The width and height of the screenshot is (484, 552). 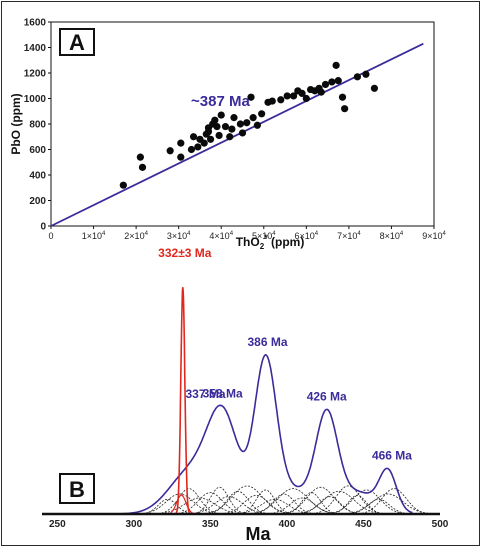 What do you see at coordinates (258, 534) in the screenshot?
I see `panel-b-x-axis-title: Ma` at bounding box center [258, 534].